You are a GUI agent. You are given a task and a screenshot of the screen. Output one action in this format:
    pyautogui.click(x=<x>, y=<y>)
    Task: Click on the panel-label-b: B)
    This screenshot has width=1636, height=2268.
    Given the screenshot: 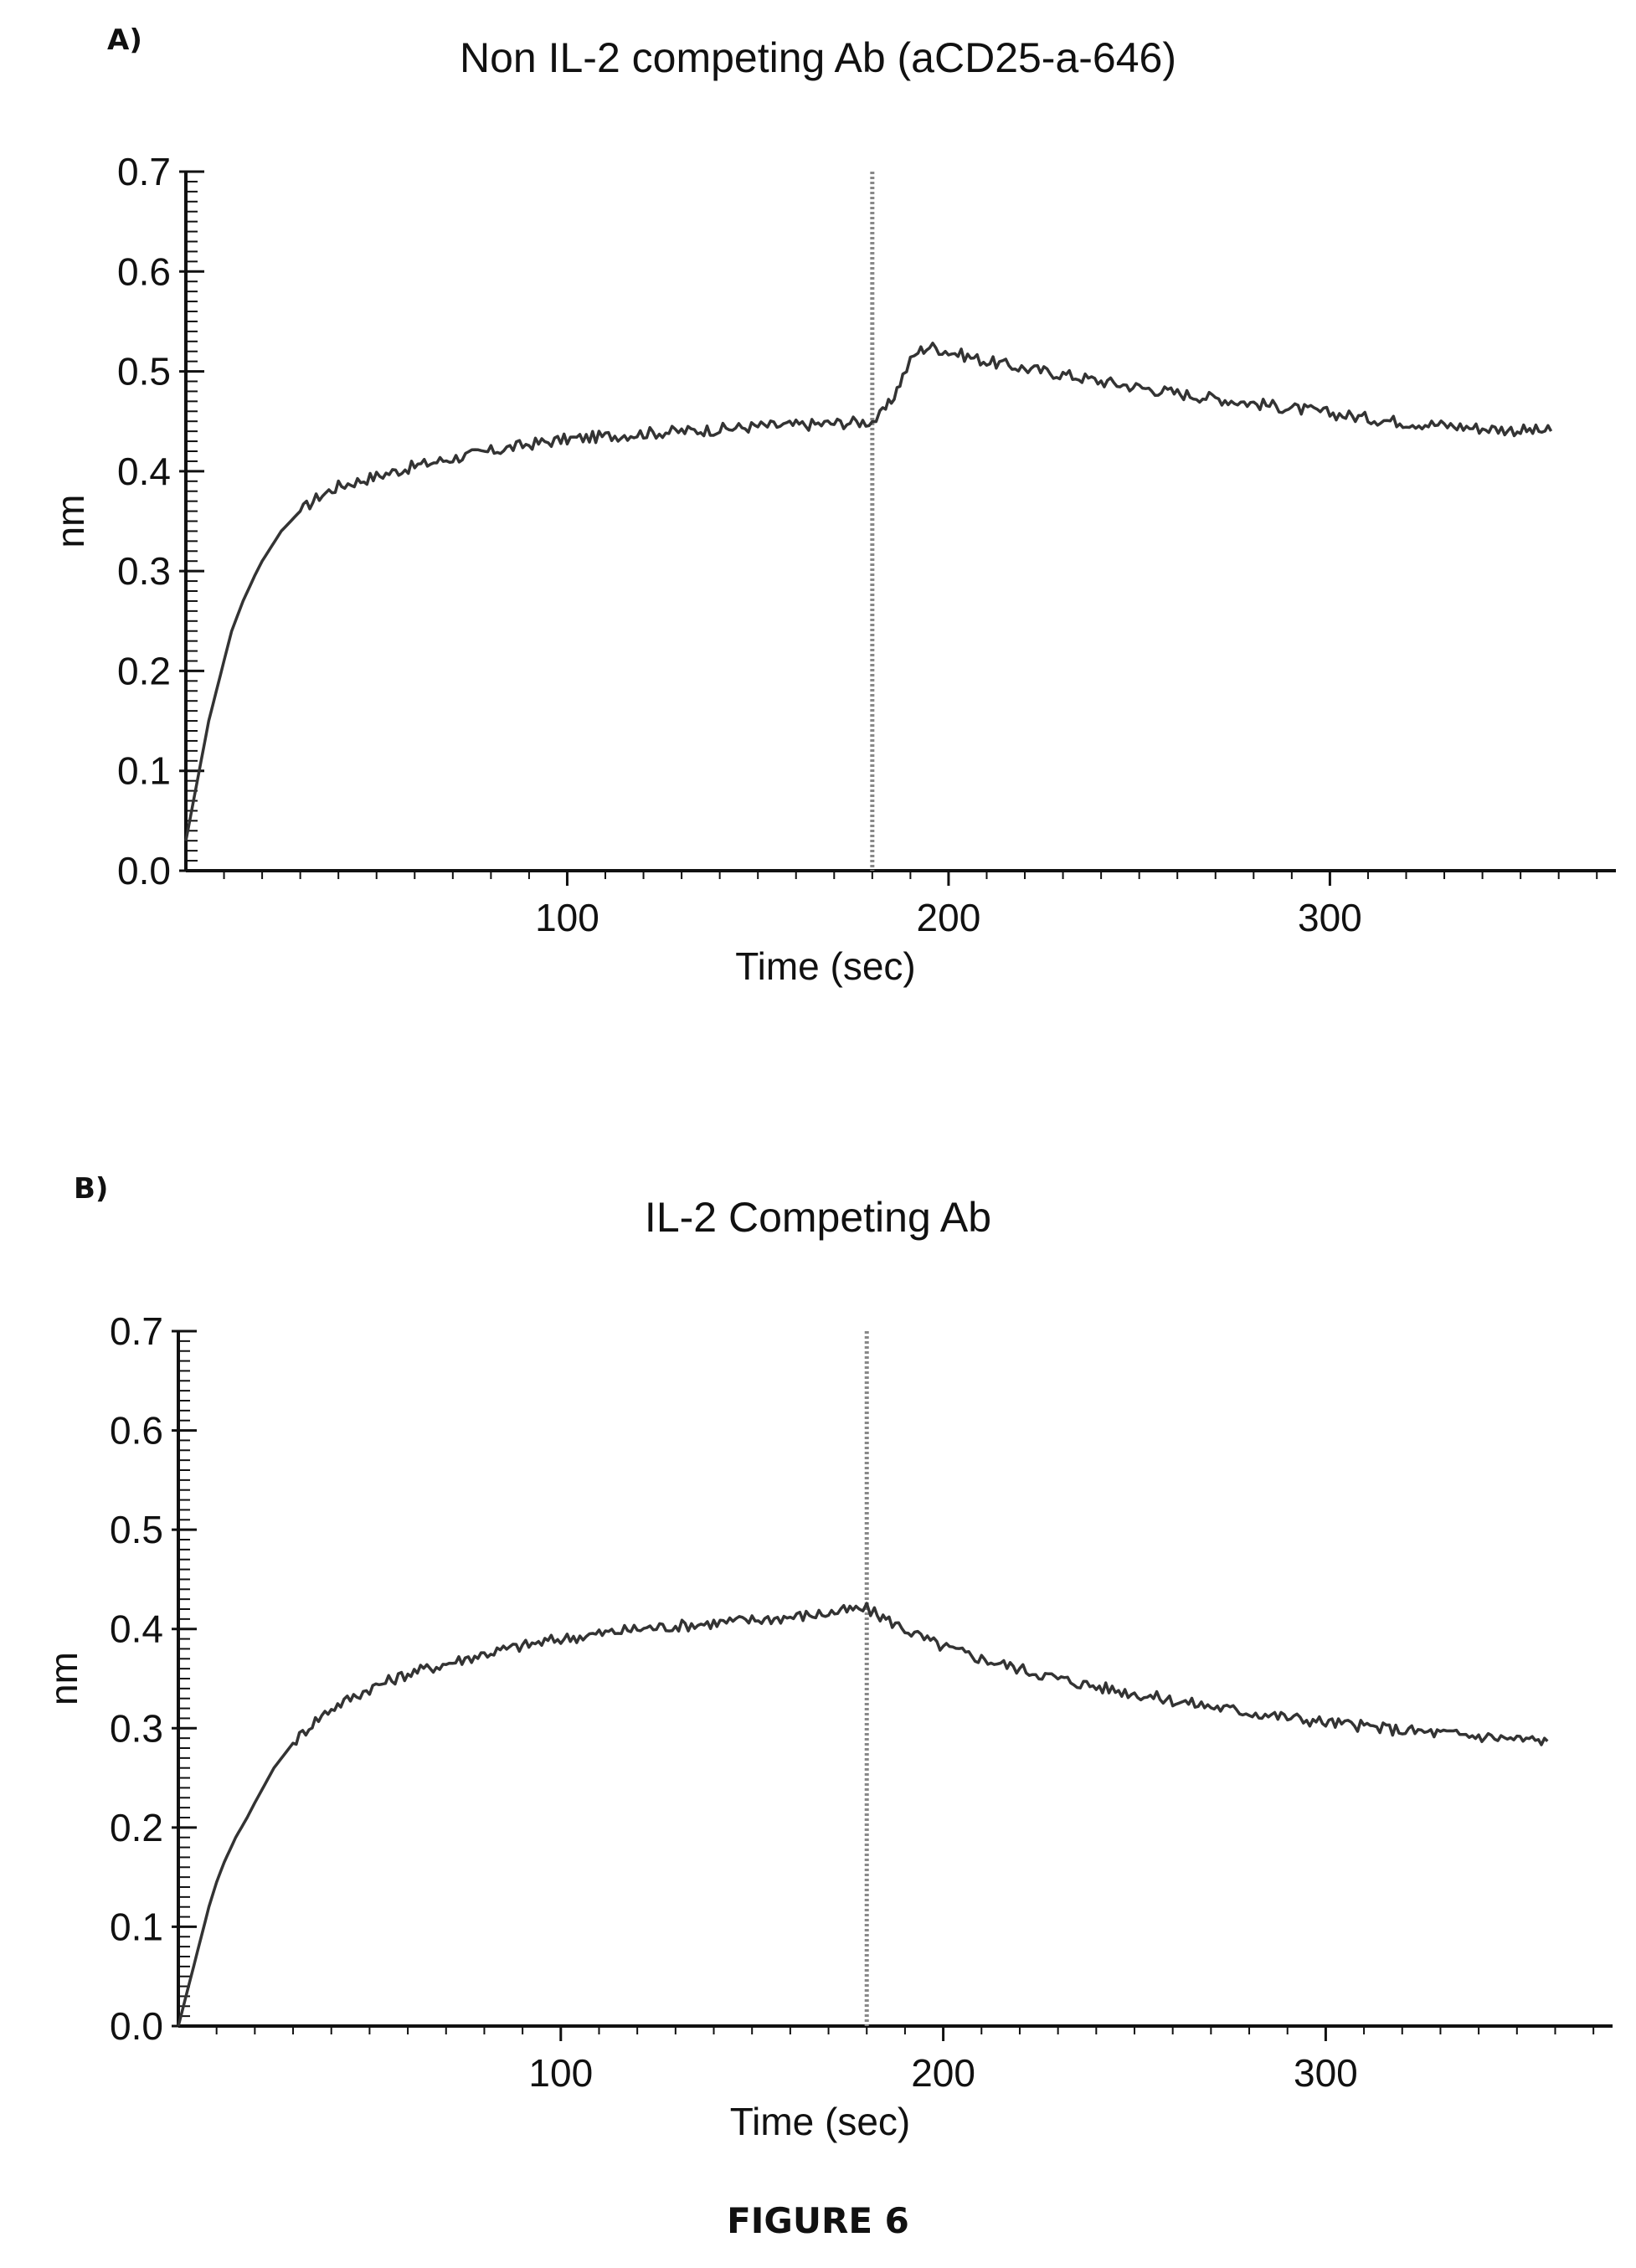 What is the action you would take?
    pyautogui.click(x=91, y=1189)
    